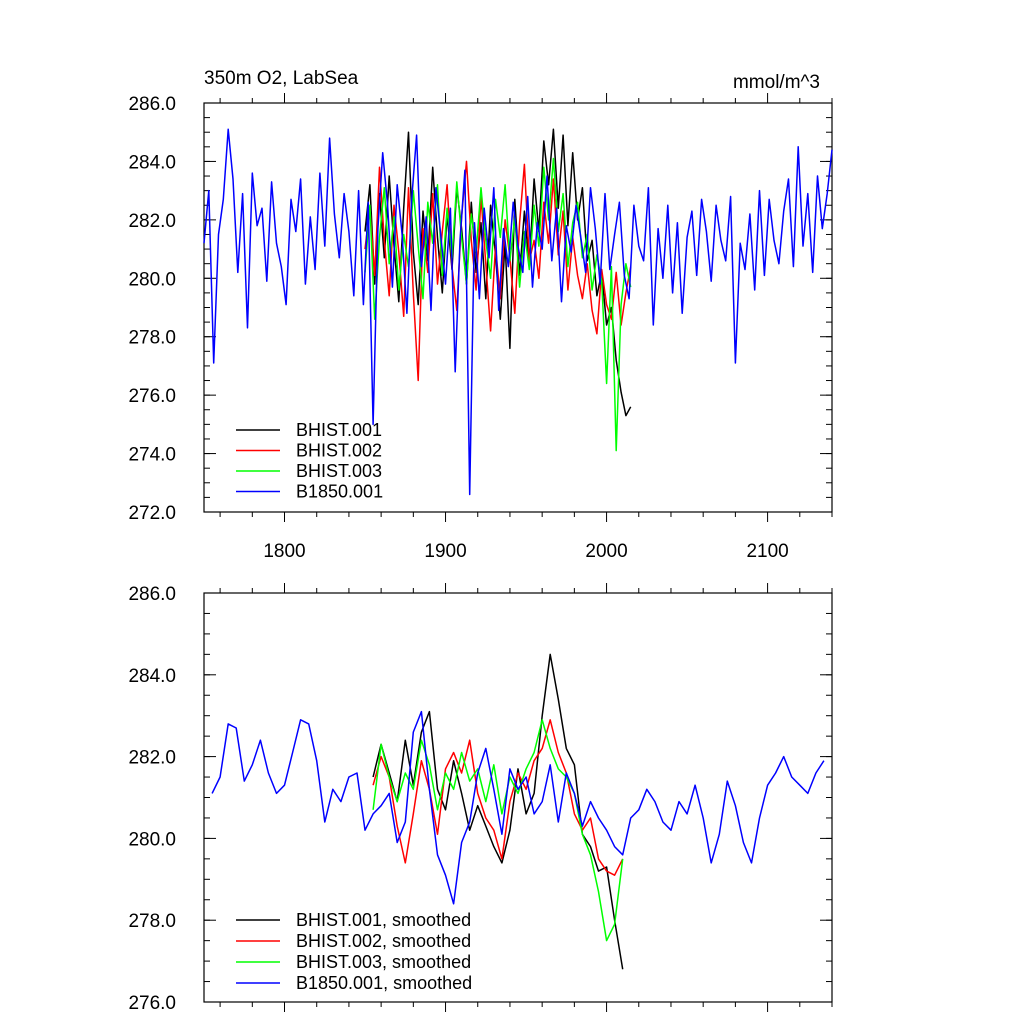 This screenshot has width=1024, height=1024. Describe the element at coordinates (339, 471) in the screenshot. I see `legend-label: BHIST.003` at that location.